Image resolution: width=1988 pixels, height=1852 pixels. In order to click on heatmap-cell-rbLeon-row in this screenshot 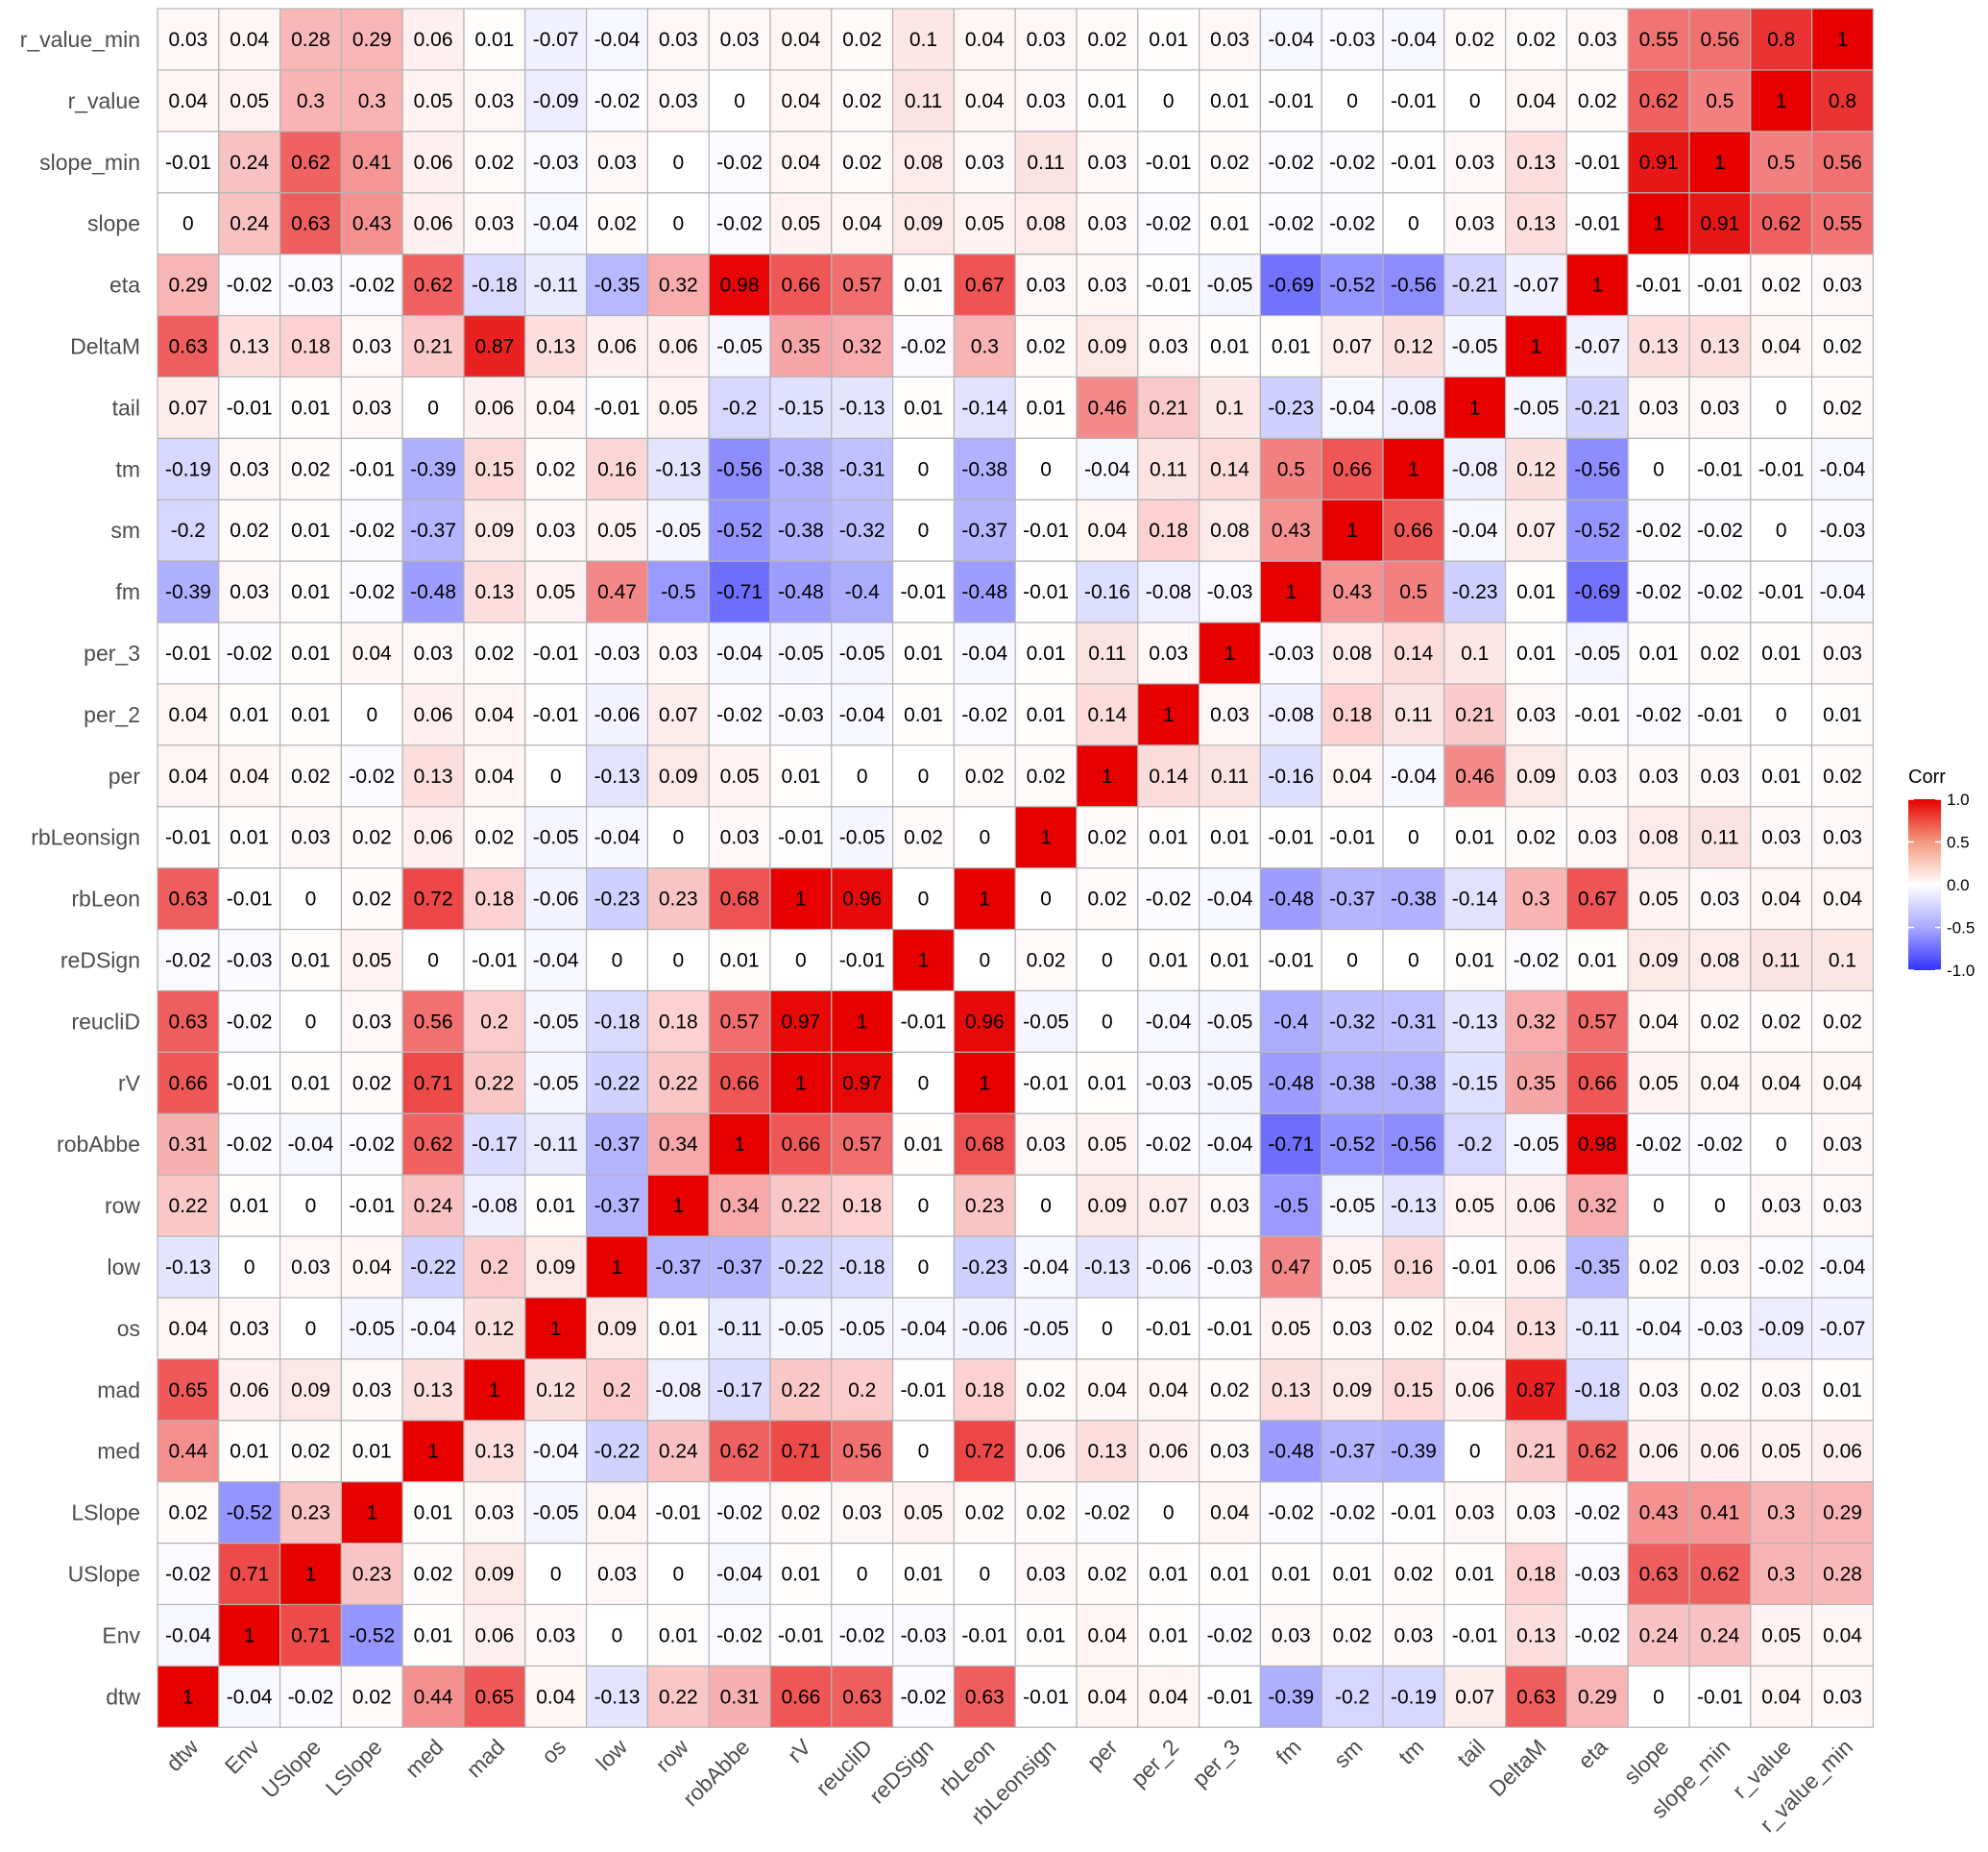, I will do `click(678, 898)`.